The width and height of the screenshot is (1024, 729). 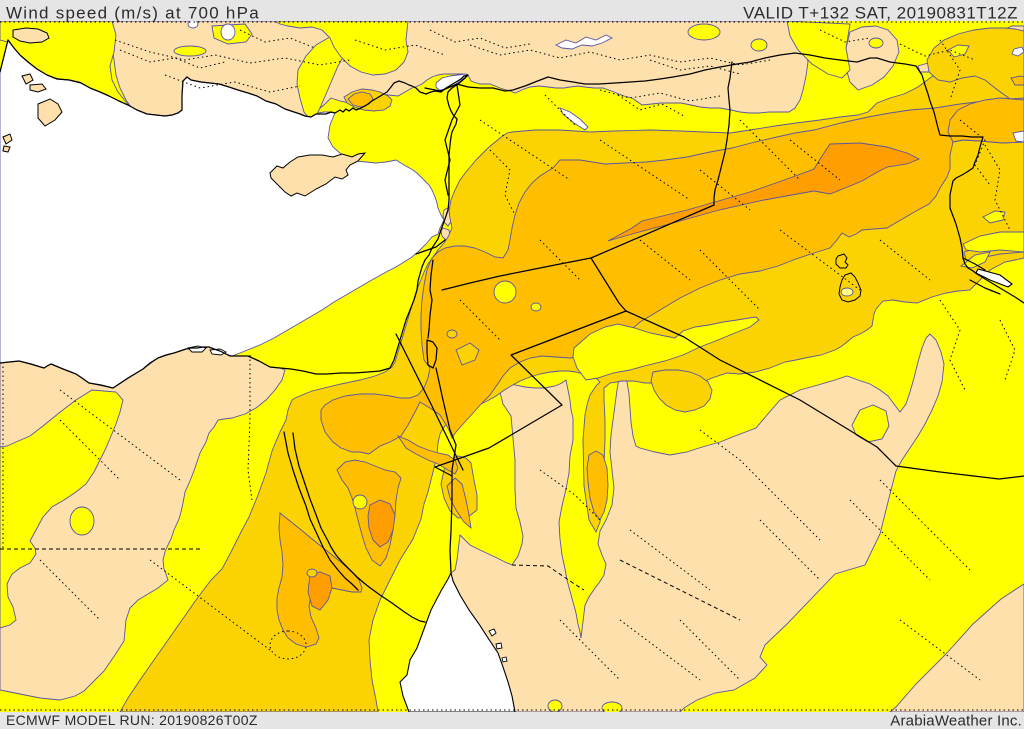 What do you see at coordinates (880, 13) in the screenshot?
I see `svg-text: VALID T+132 SAT, 20190831T12Z` at bounding box center [880, 13].